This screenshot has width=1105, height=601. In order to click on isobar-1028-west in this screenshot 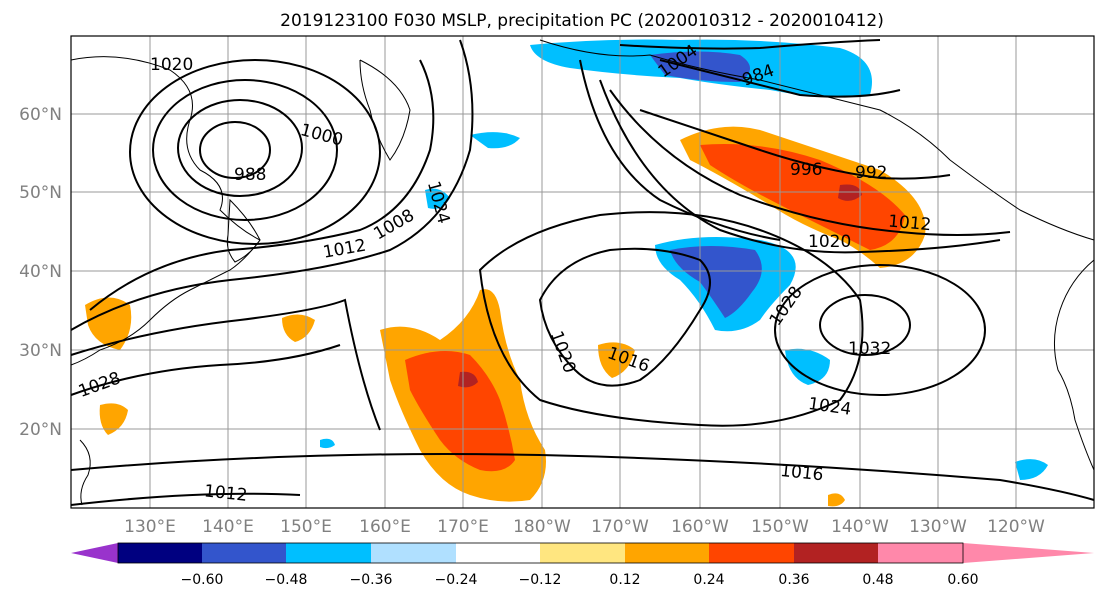, I will do `click(205, 370)`.